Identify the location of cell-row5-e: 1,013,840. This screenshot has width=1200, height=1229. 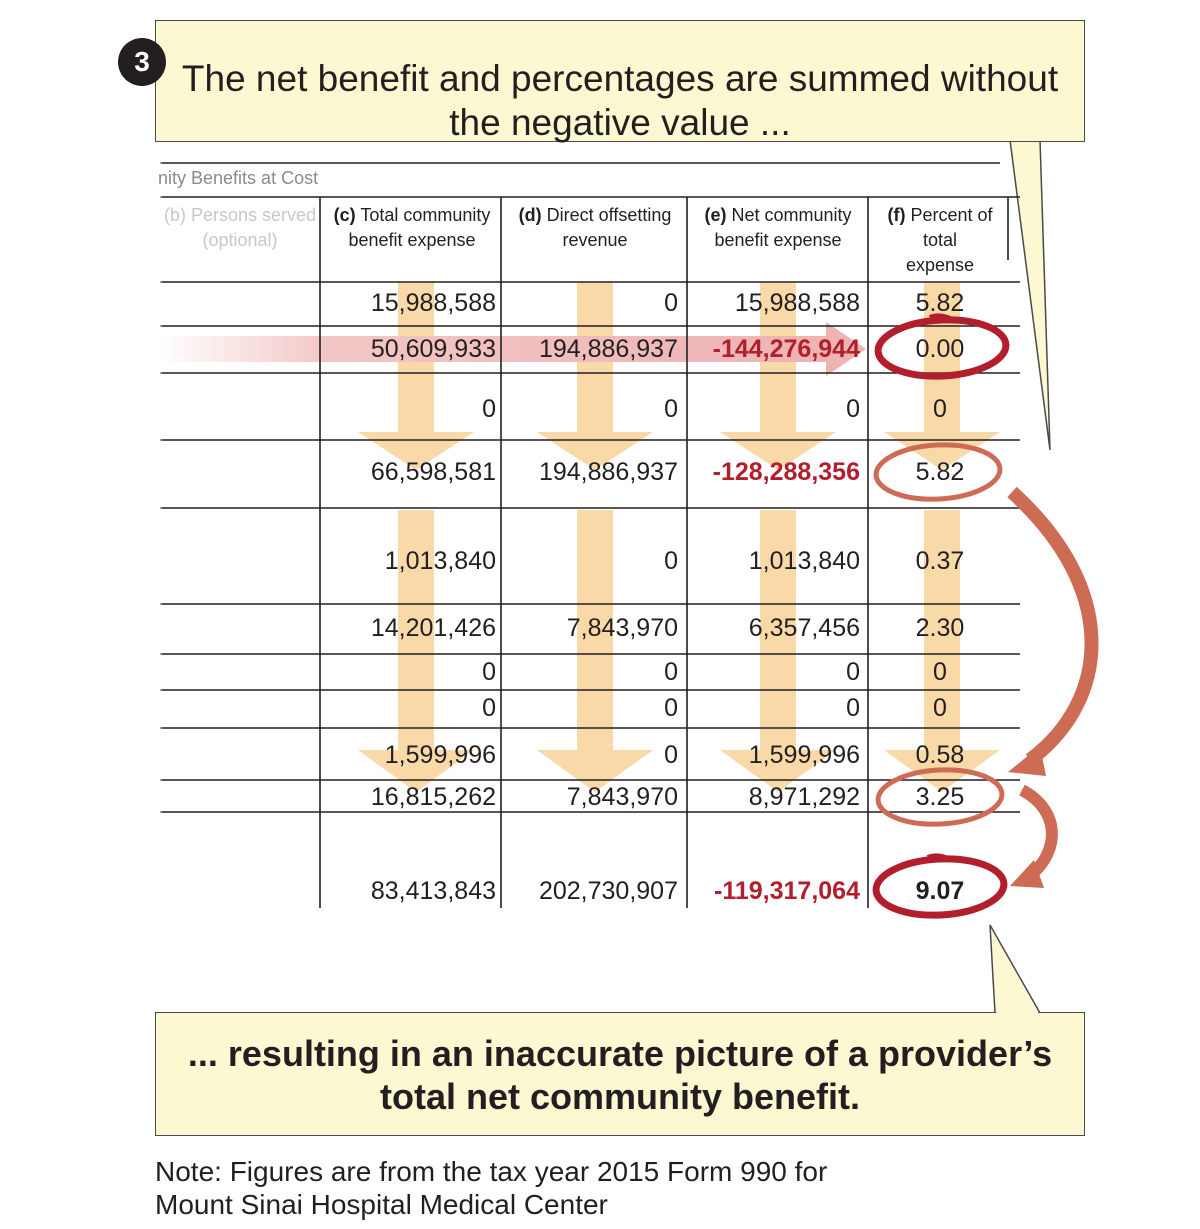
(804, 561).